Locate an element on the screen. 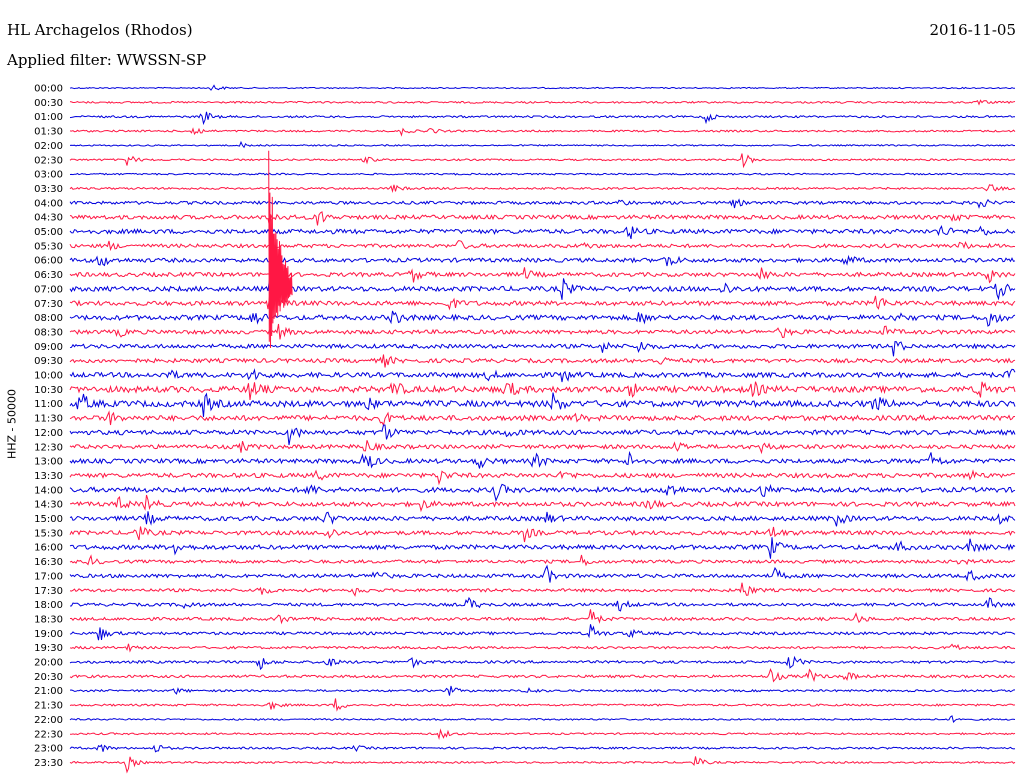 This screenshot has height=780, width=1024. tick-label: 13:30 is located at coordinates (48, 476).